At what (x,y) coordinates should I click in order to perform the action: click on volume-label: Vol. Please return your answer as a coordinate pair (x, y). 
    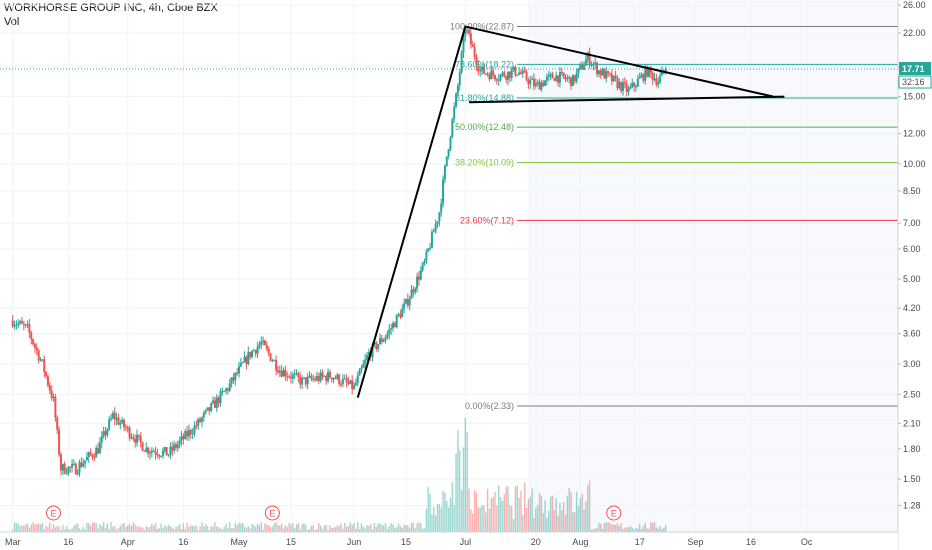
    Looking at the image, I should click on (12, 22).